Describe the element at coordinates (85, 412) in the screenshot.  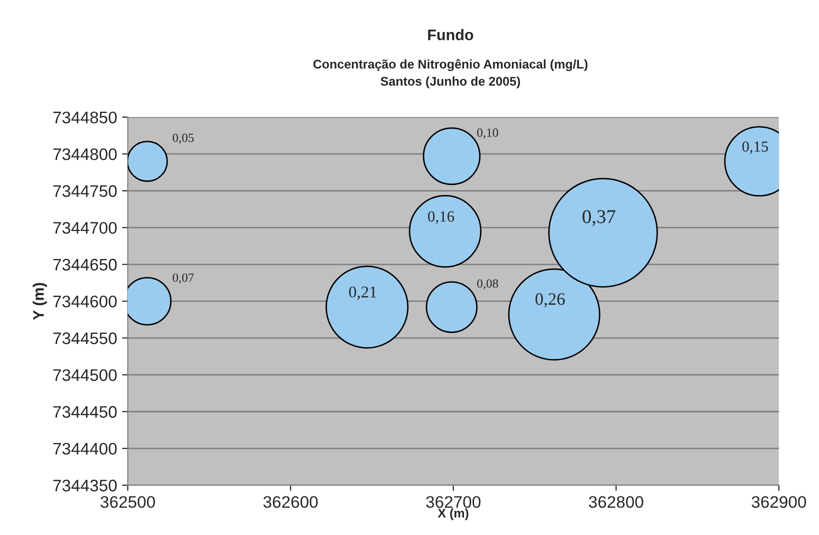
I see `y-tick-label: 7344450` at that location.